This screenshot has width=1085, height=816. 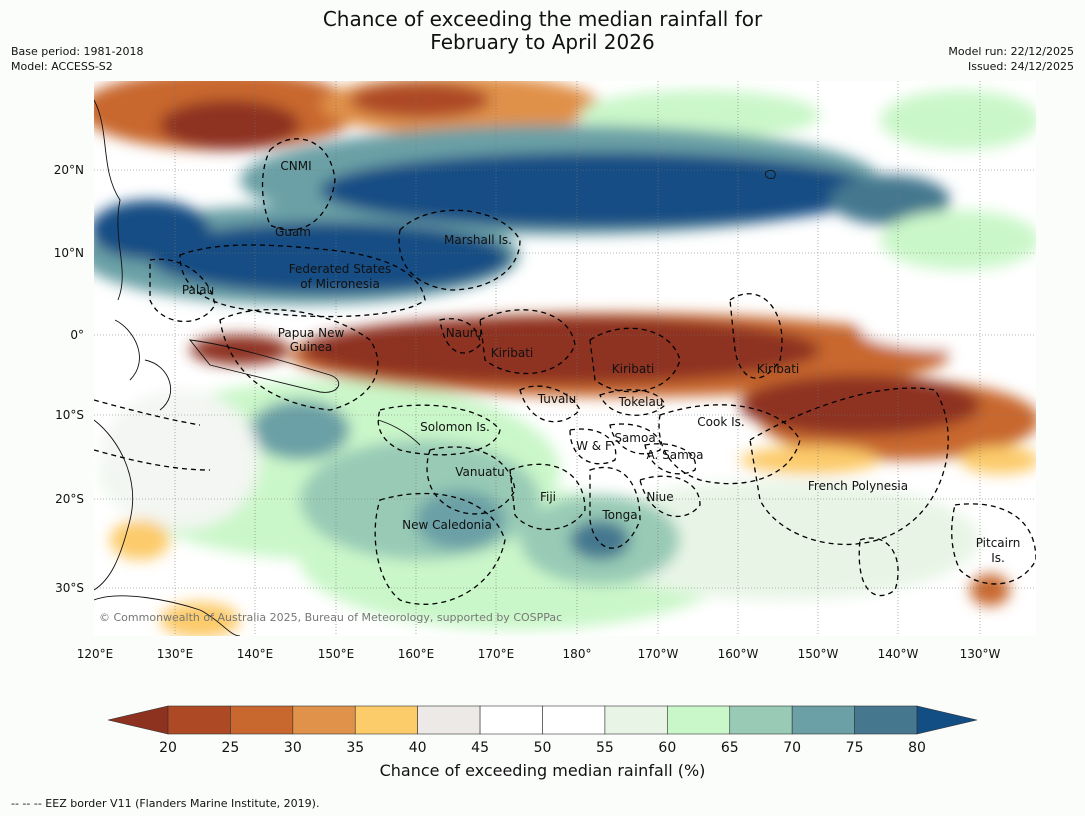 I want to click on model-run: Model run: 22/12/2025, so click(x=1011, y=51).